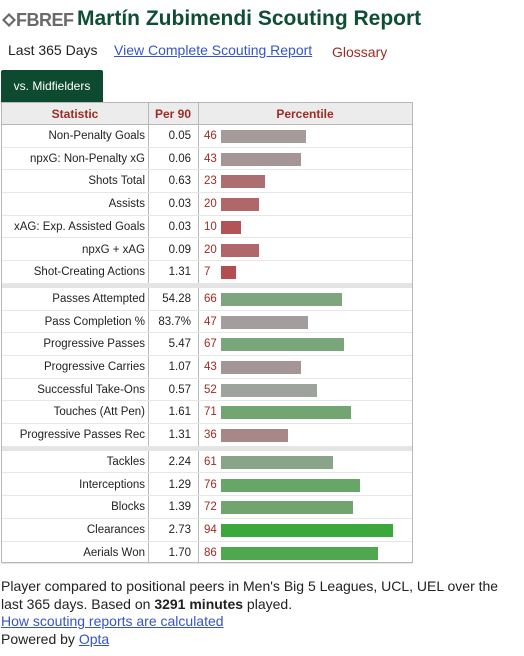 The height and width of the screenshot is (656, 524). I want to click on stat-name: npxG: Non-Penalty xG, so click(87, 158).